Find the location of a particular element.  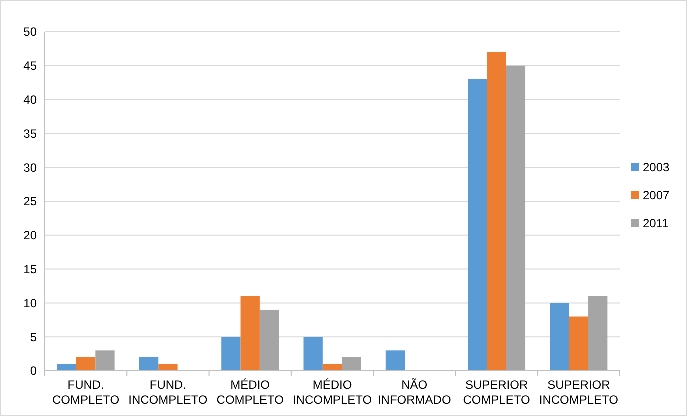

x-tick-label: FUND. COMPLETO is located at coordinates (86, 392).